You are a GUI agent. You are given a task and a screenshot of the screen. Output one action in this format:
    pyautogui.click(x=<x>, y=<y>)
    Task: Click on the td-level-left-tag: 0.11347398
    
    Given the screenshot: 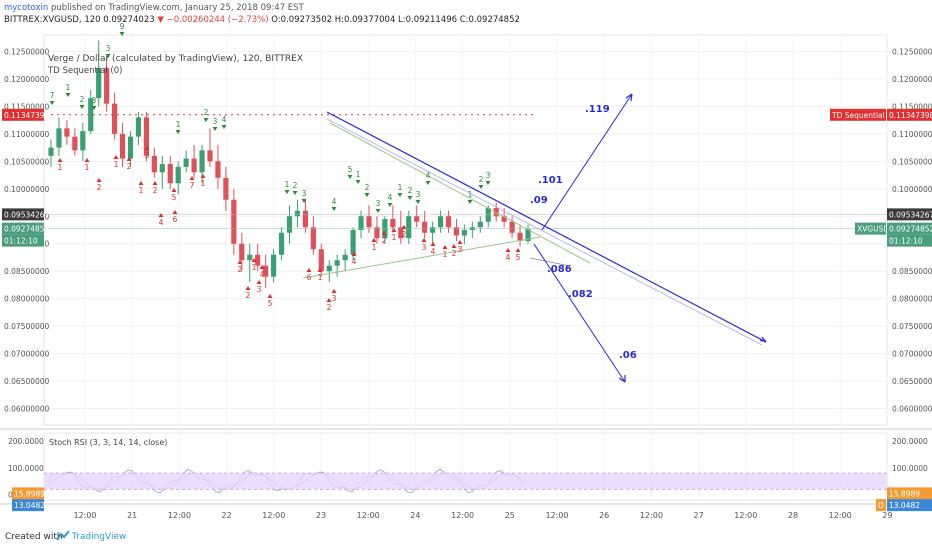 What is the action you would take?
    pyautogui.click(x=27, y=115)
    